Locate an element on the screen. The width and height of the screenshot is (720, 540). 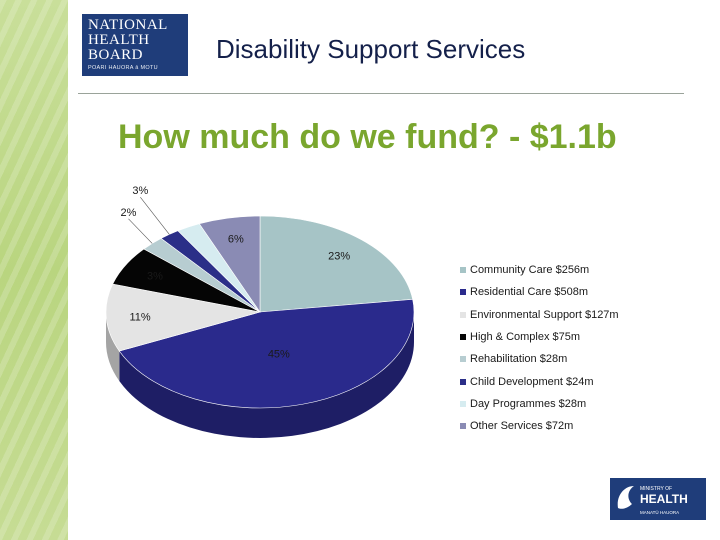
legend-label: Child Development $24m is located at coordinates (532, 381).